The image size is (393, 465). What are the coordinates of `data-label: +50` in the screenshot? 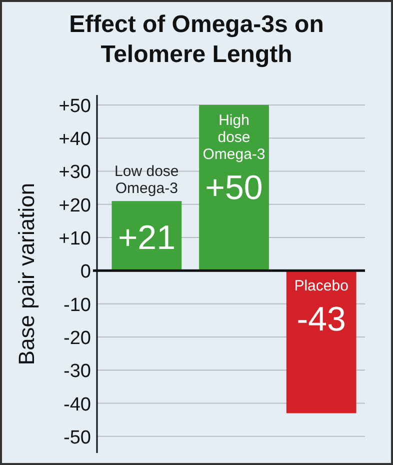 It's located at (234, 187).